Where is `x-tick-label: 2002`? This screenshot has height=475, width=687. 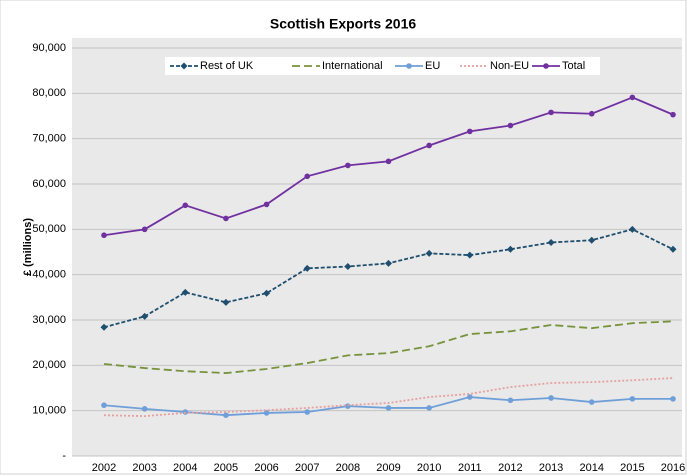
x-tick-label: 2002 is located at coordinates (104, 468).